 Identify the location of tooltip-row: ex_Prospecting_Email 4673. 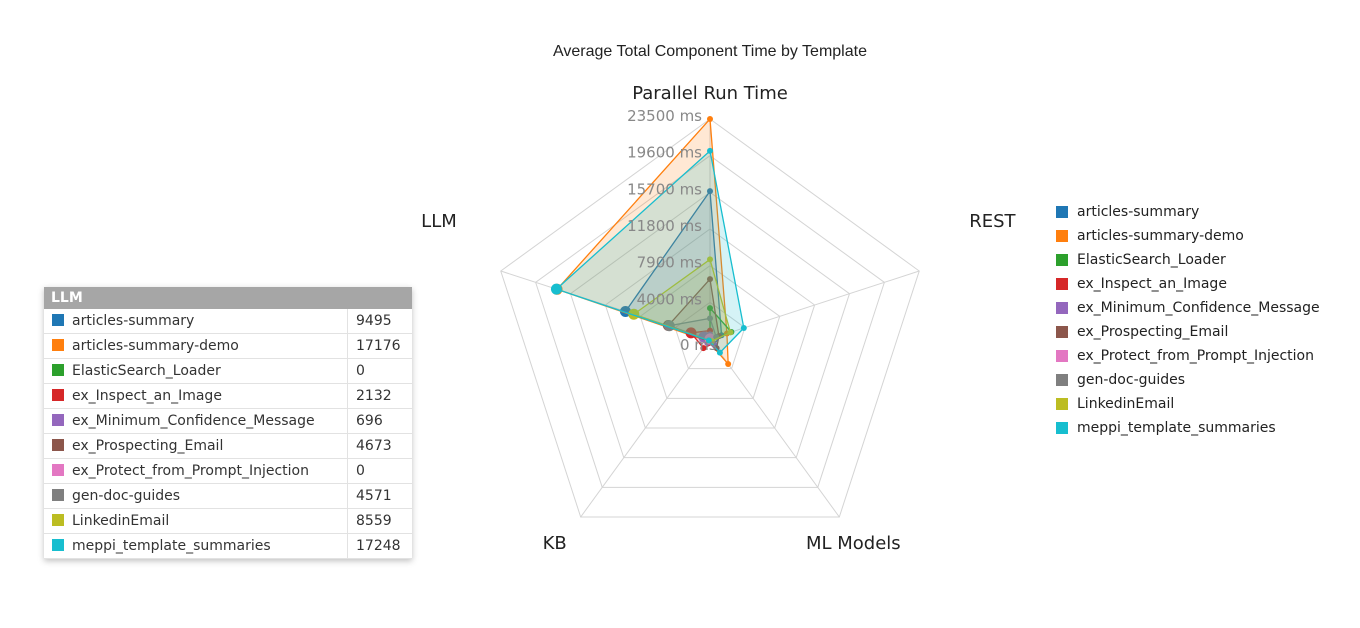
(228, 446).